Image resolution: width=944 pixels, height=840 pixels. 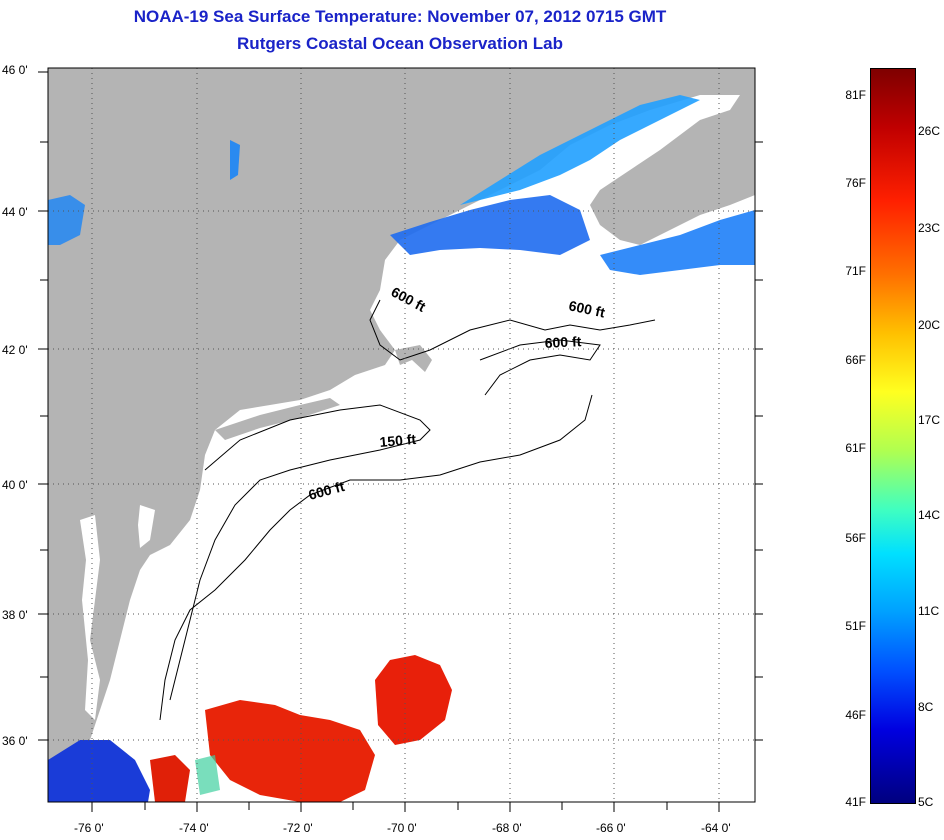 What do you see at coordinates (677, 197) in the screenshot?
I see `land-nova-scotia` at bounding box center [677, 197].